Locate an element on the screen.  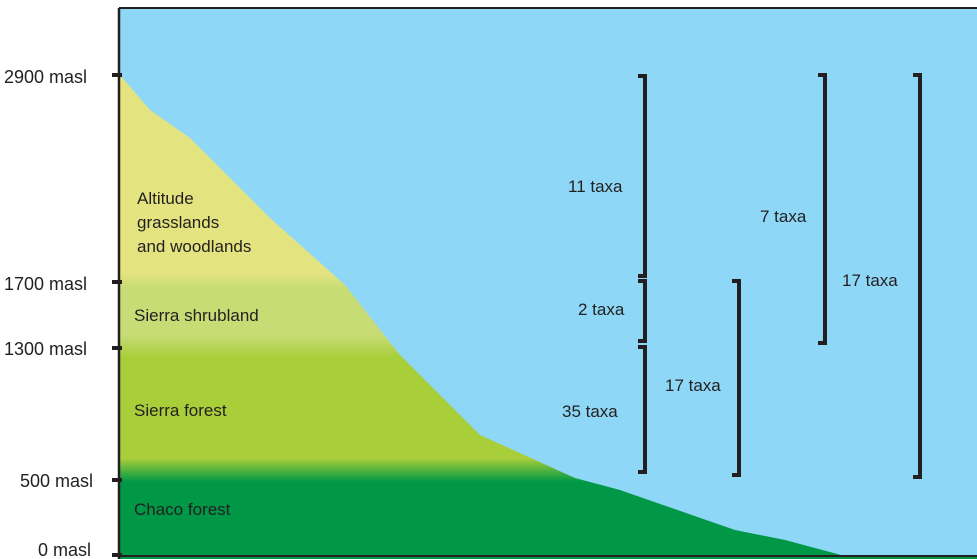
bracket-7-taxa is located at coordinates (822, 209).